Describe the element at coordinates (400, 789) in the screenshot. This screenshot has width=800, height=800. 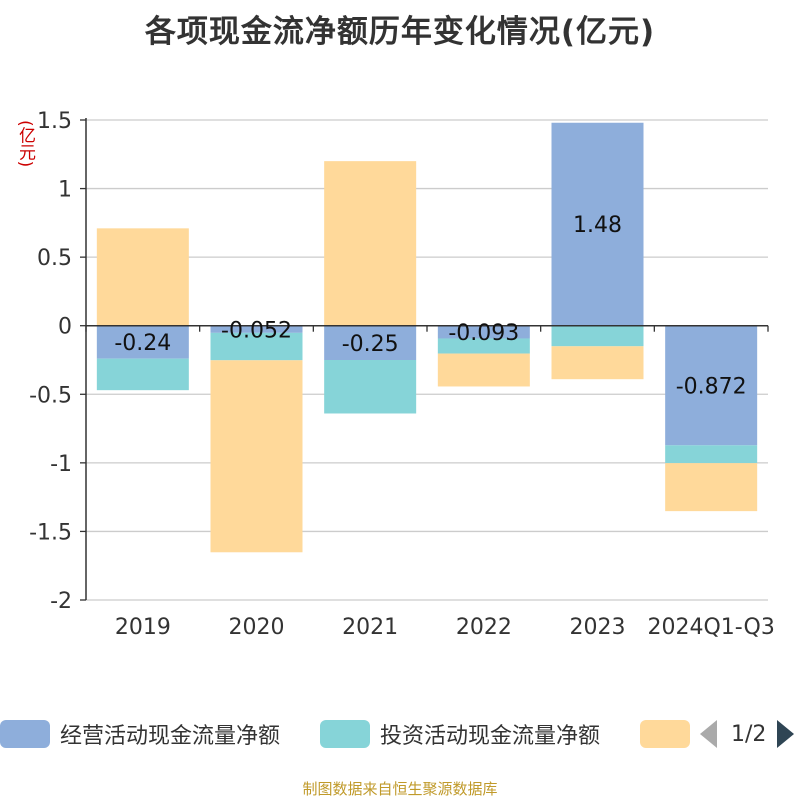
I see `source-note: 制图数据来自恒生聚源数据库` at that location.